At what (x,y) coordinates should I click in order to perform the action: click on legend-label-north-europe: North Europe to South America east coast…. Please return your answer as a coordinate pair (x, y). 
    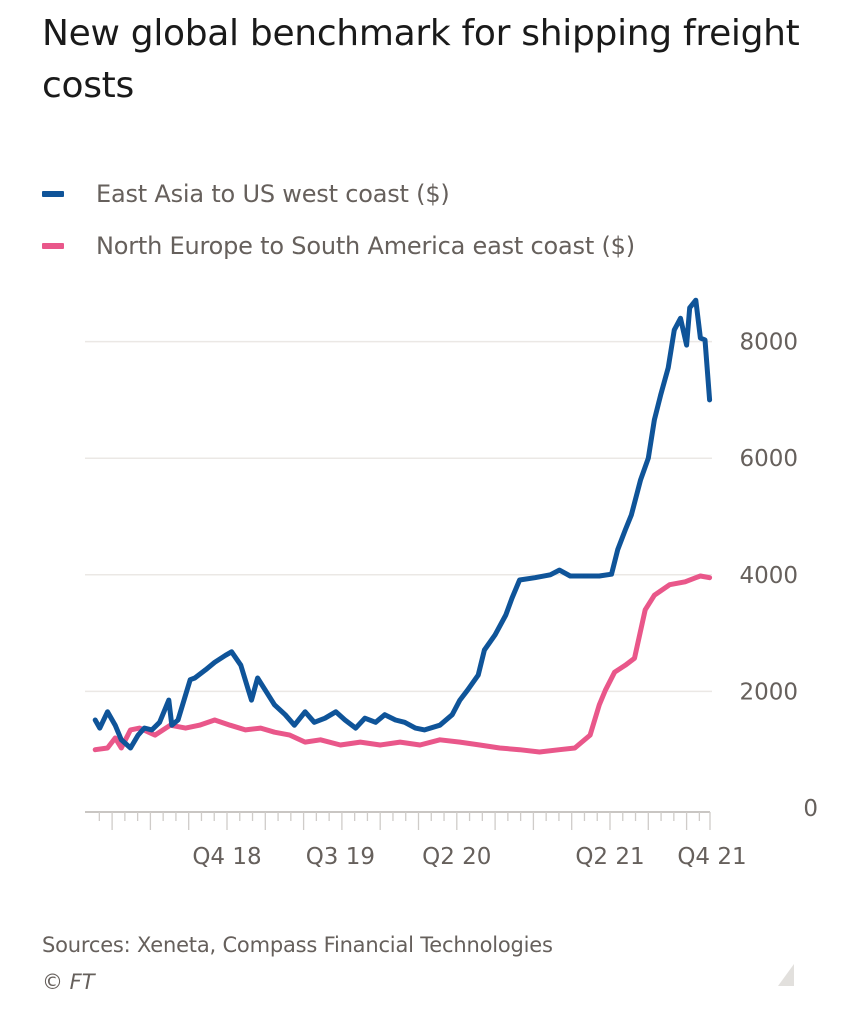
    Looking at the image, I should click on (365, 246).